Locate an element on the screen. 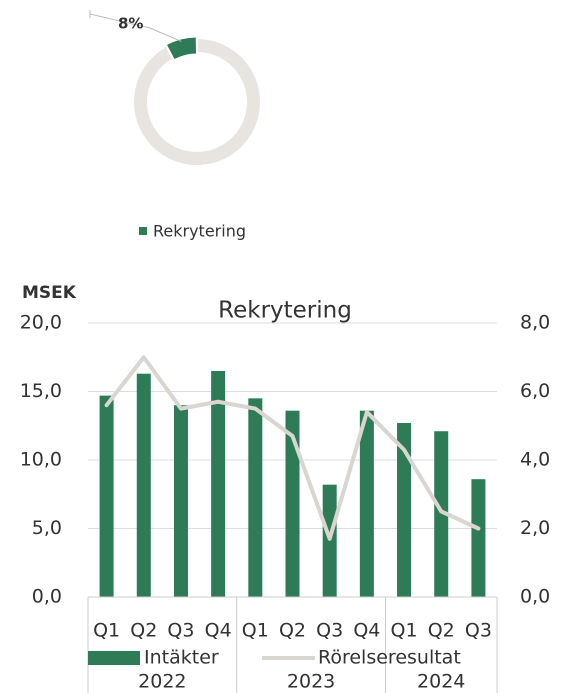 The image size is (564, 693). y-tick-label: 15,0 is located at coordinates (41, 391).